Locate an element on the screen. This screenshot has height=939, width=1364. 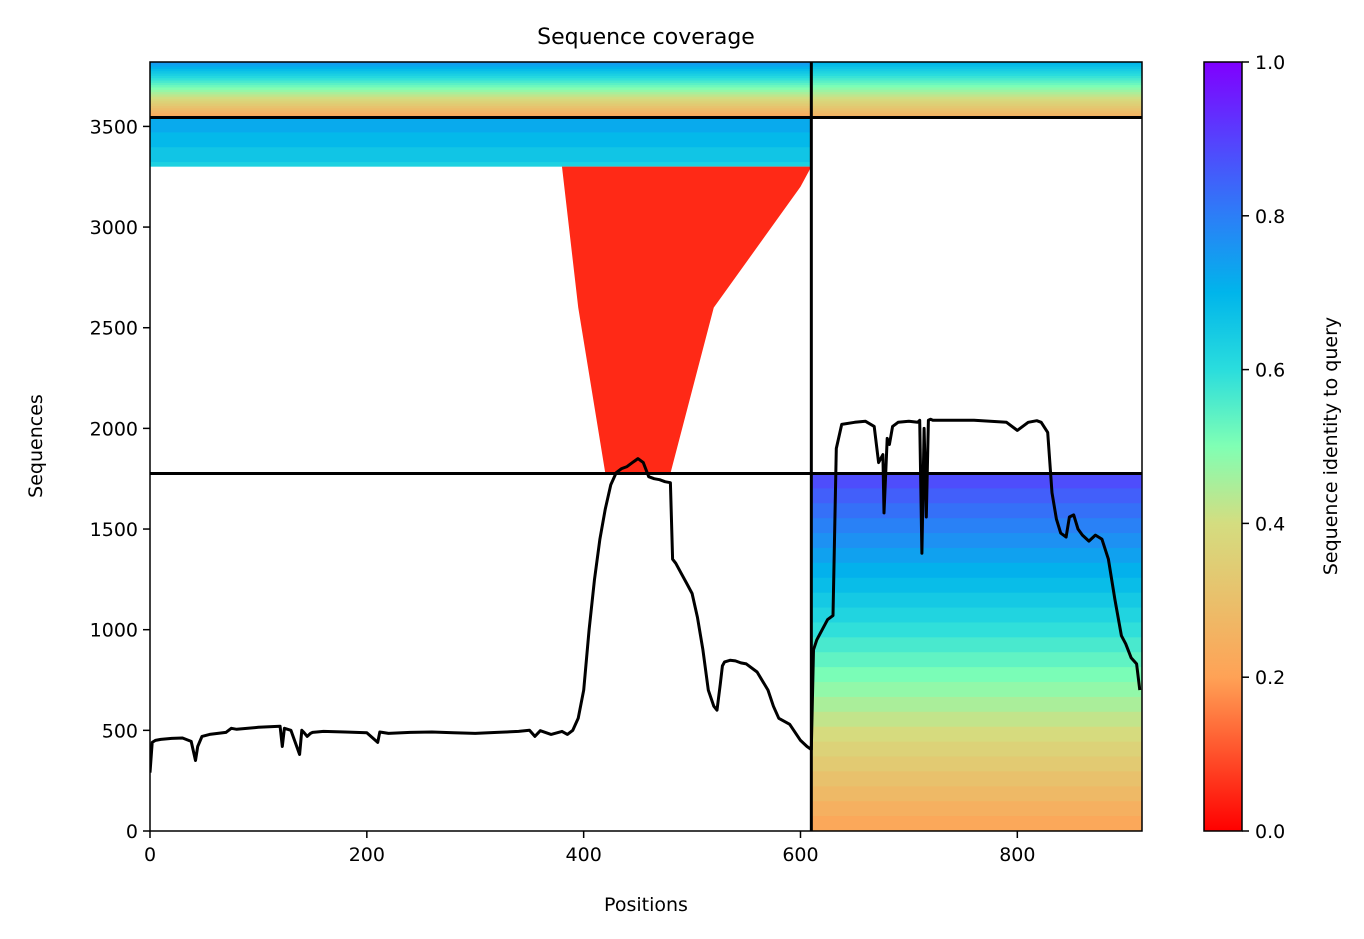
y-tick-label: 1500 is located at coordinates (114, 530).